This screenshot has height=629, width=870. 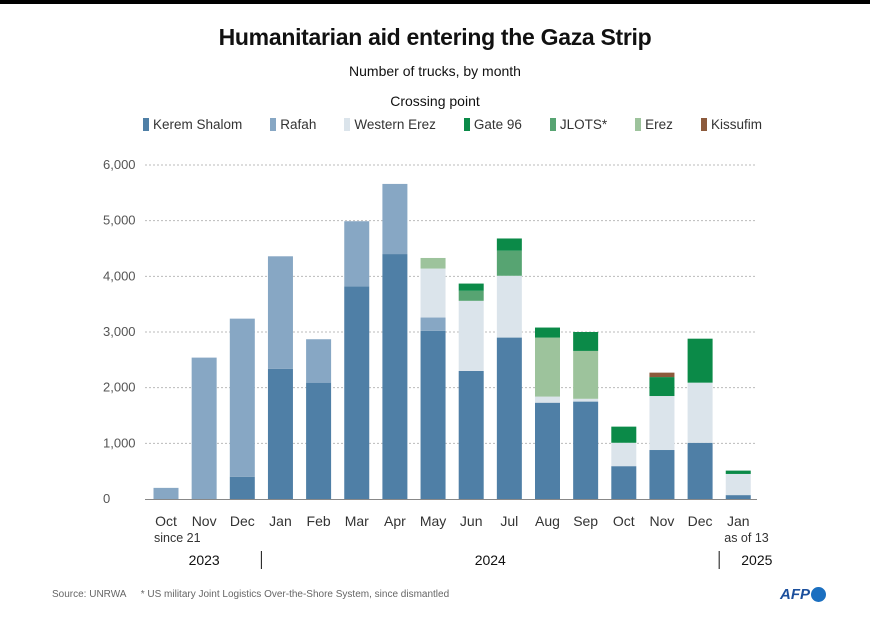 I want to click on legend-item: Kerem Shalom, so click(x=192, y=124).